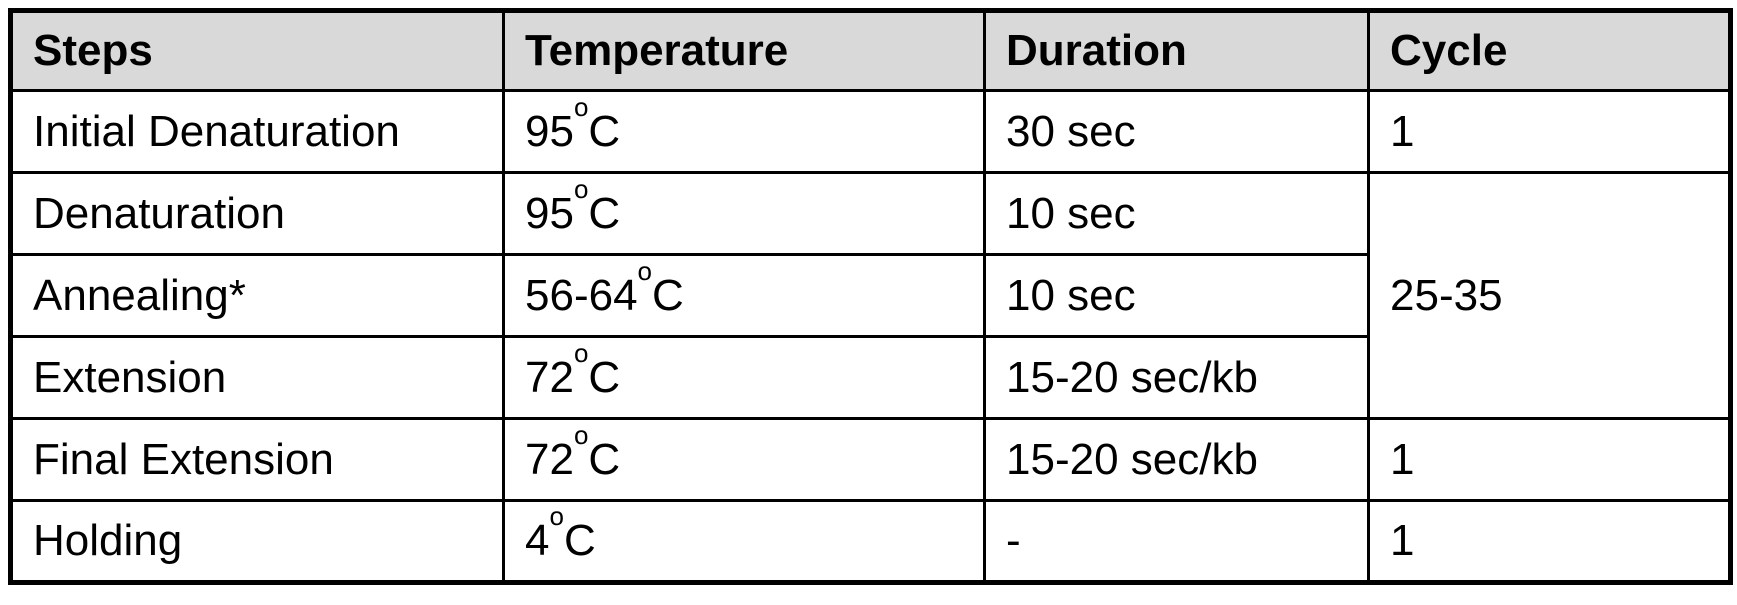  Describe the element at coordinates (744, 50) in the screenshot. I see `header-temperature: Temperature` at that location.